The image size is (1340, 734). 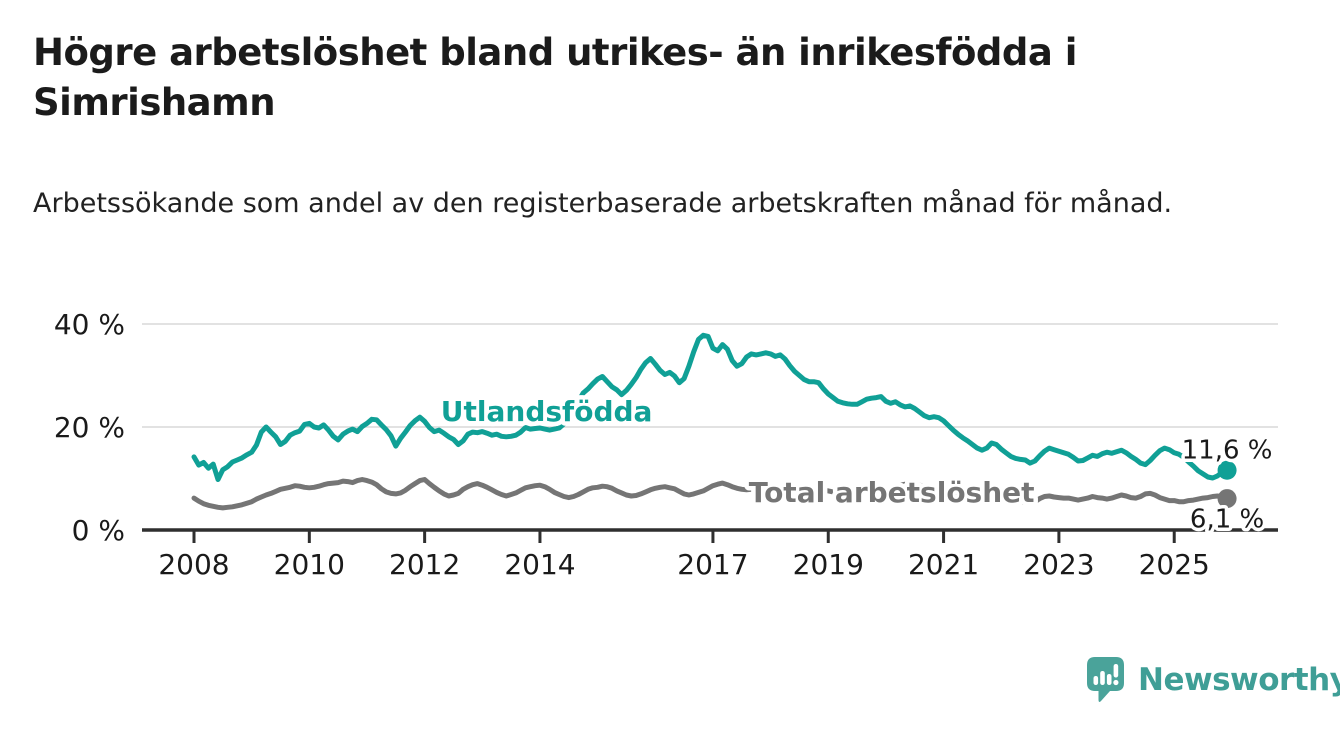 I want to click on y-tick-label: 0 %, so click(x=98, y=530).